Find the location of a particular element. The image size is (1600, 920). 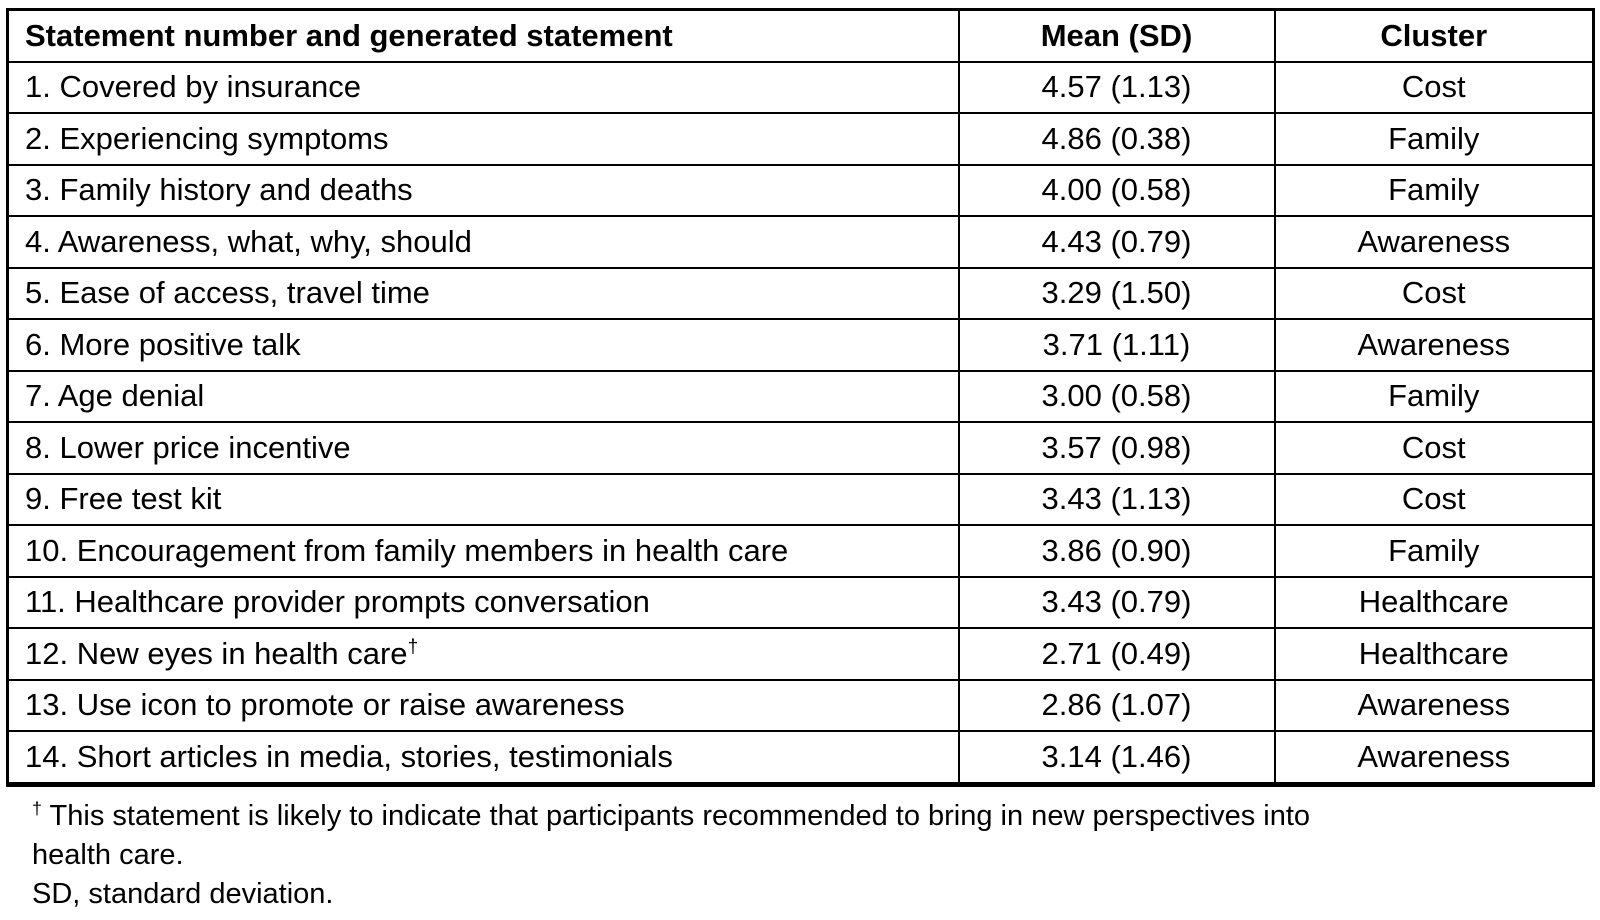

mean-sd-cell: 4.00 (0.58) is located at coordinates (1116, 190).